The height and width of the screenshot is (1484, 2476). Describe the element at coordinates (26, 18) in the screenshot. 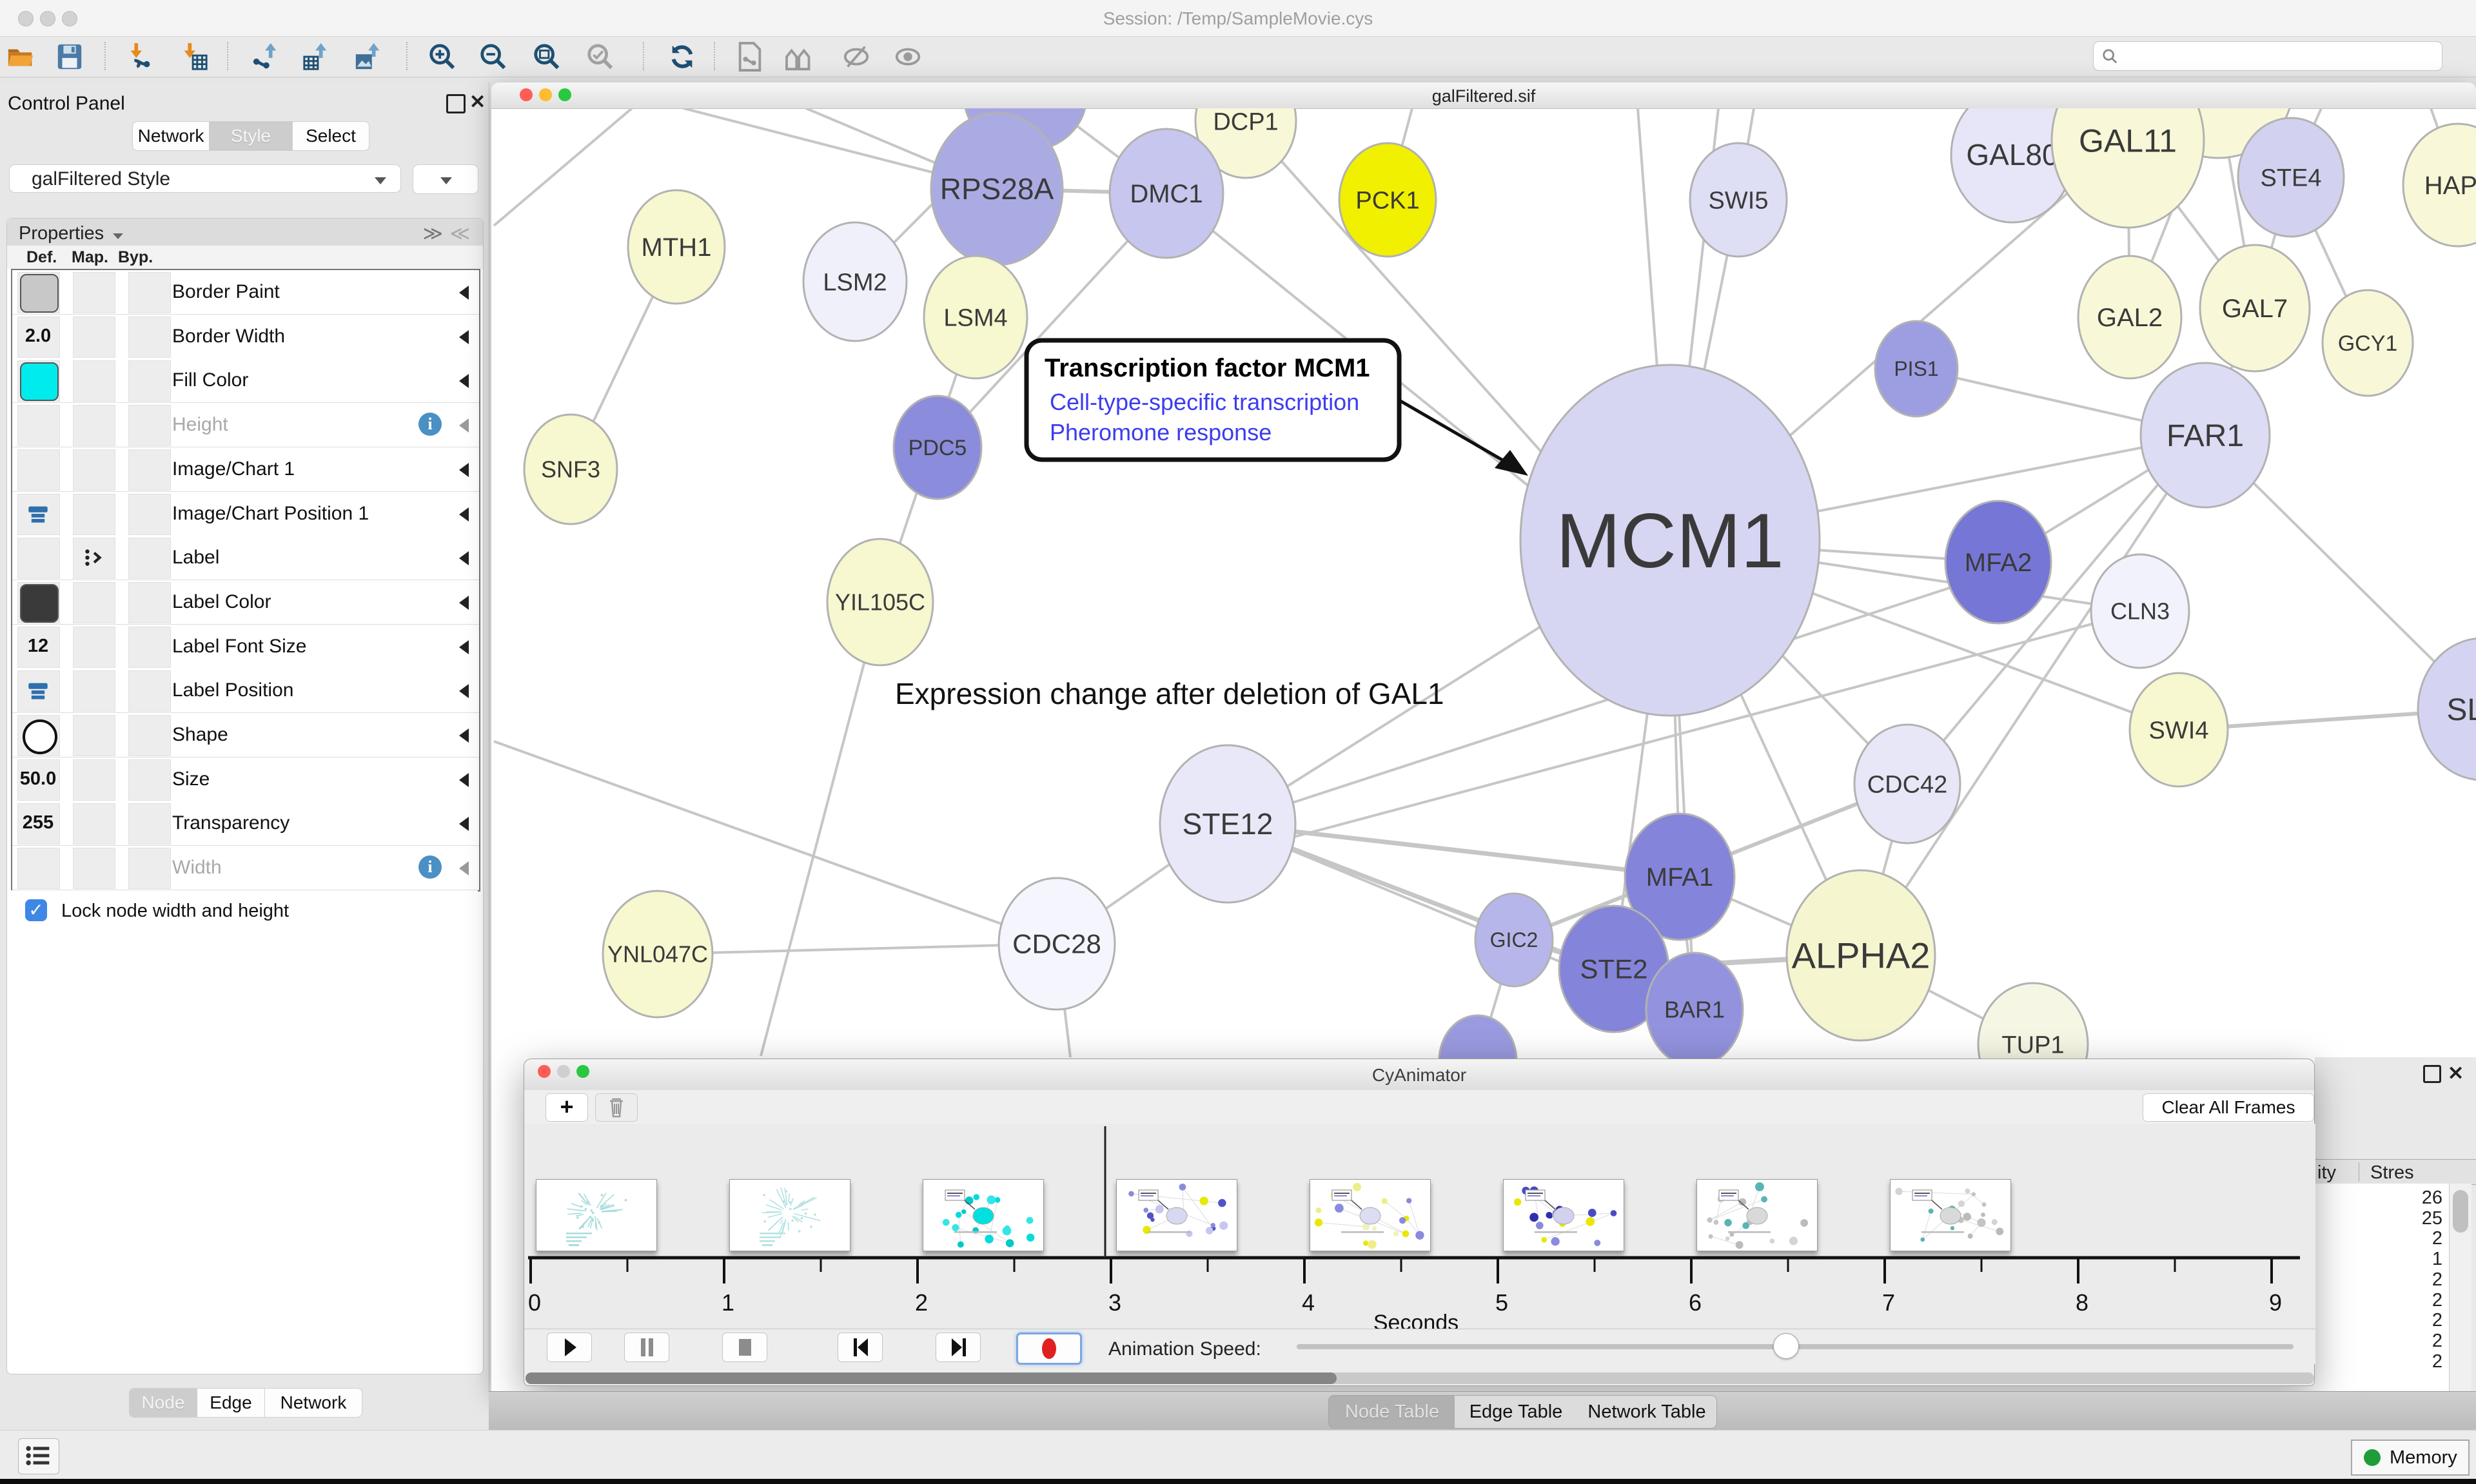

I see `window-close-button` at that location.